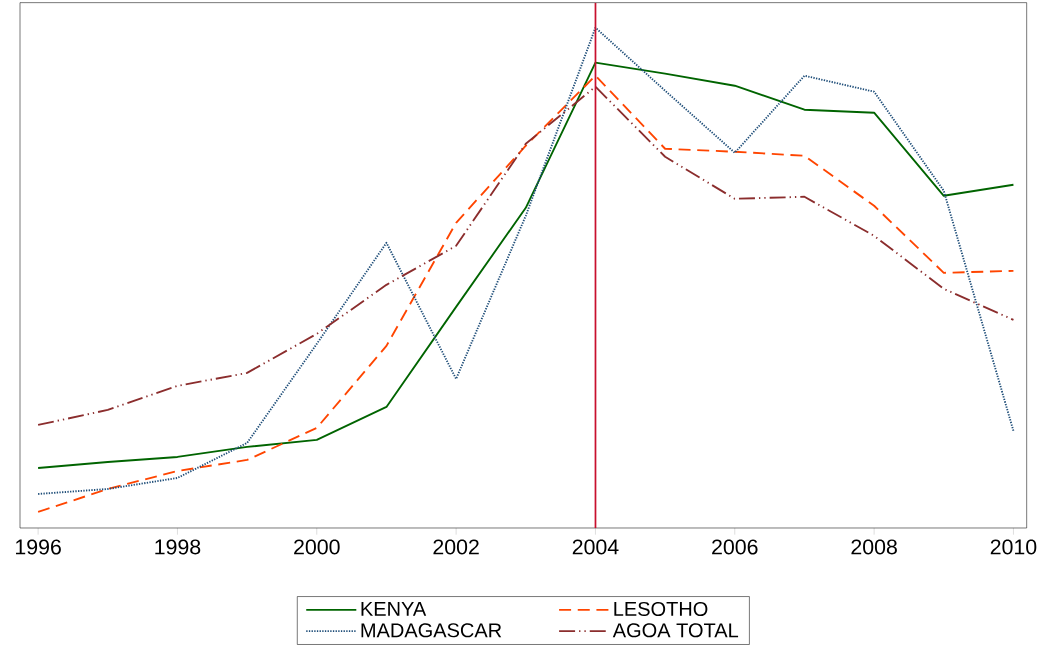  Describe the element at coordinates (178, 547) in the screenshot. I see `x-tick-label: 1998` at that location.